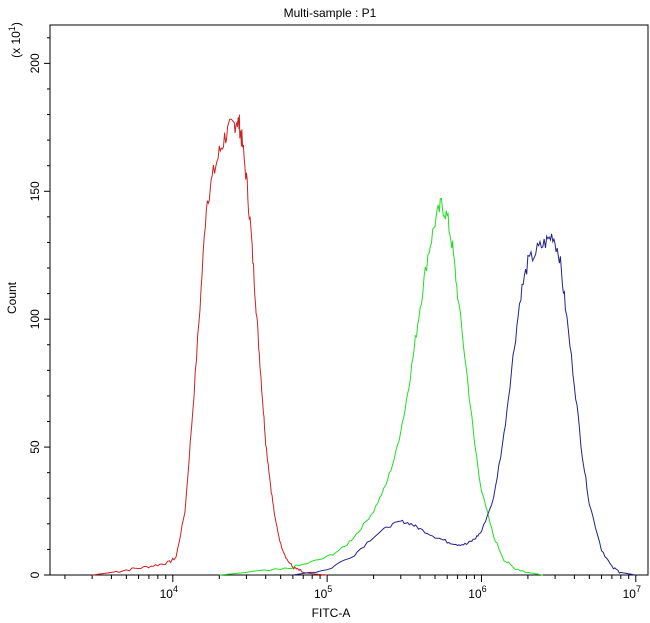 The height and width of the screenshot is (623, 650). I want to click on x-tick-label: 10⁶, so click(477, 592).